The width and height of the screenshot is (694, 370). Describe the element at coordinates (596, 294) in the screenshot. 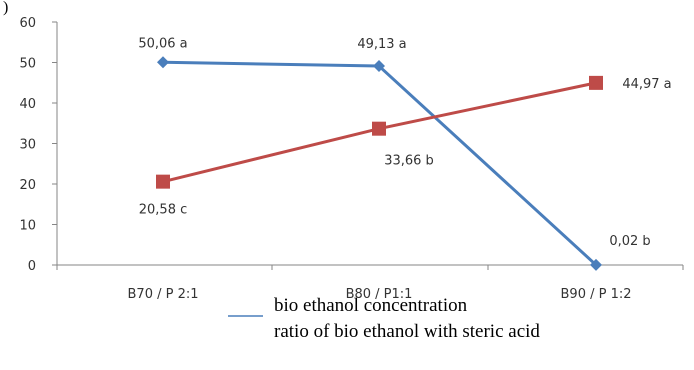

I see `x-tick-label: B90 / P 1:2` at that location.